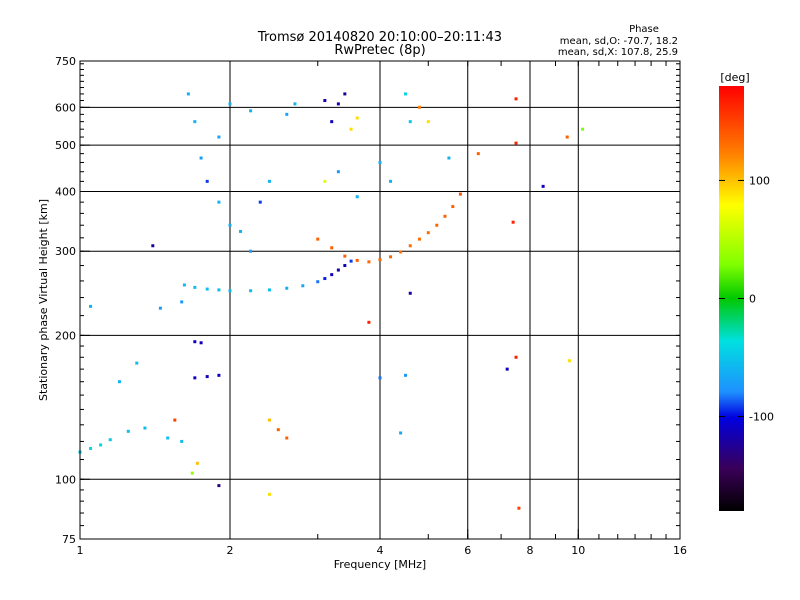 This screenshot has width=800, height=600. What do you see at coordinates (379, 37) in the screenshot?
I see `chart-title: Tromsø 20140820 20:10:00–20:11:43` at bounding box center [379, 37].